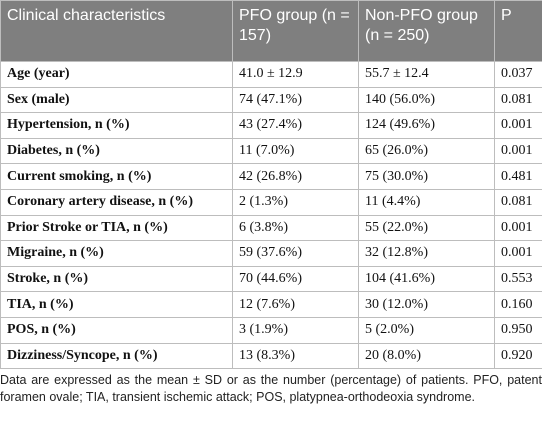 This screenshot has height=428, width=542. I want to click on row-label: Prior Stroke or TIA, n (%), so click(116, 228).